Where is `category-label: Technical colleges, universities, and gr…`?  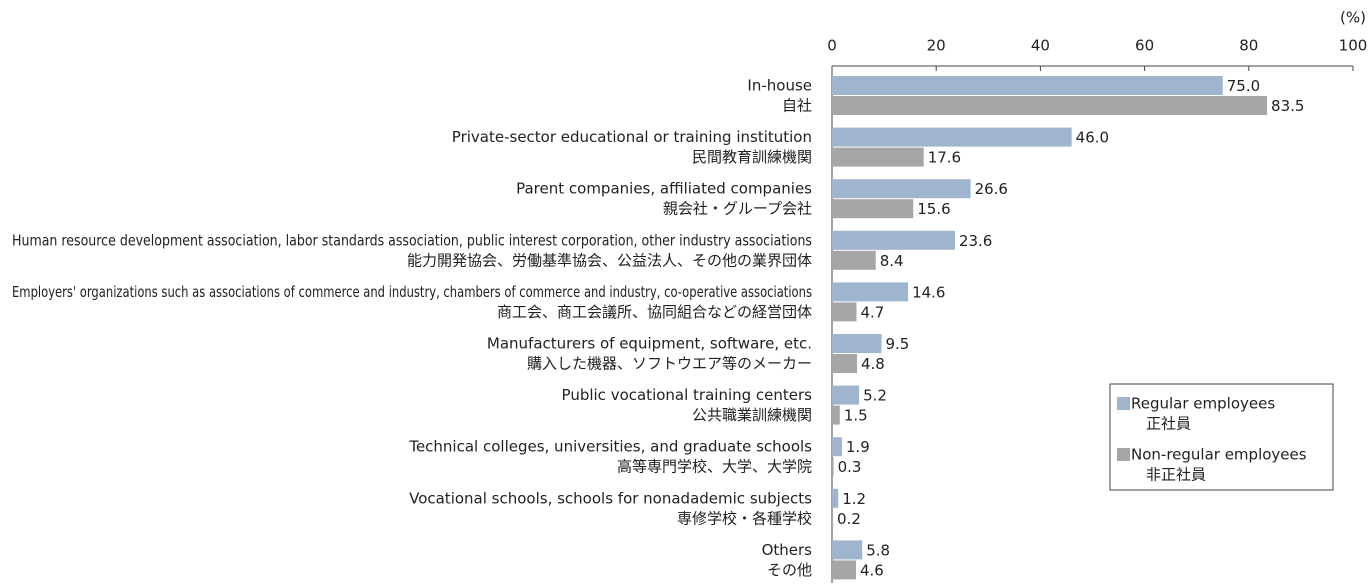
category-label: Technical colleges, universities, and gr… is located at coordinates (610, 447).